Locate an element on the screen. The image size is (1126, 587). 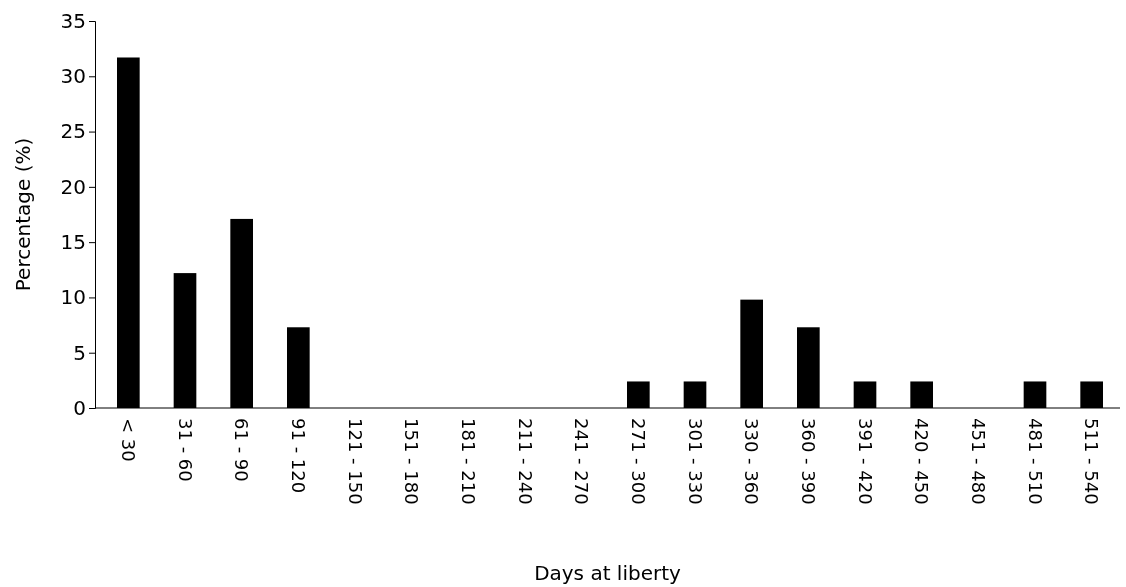
x-tick-label: 420 - 450 is located at coordinates (922, 461).